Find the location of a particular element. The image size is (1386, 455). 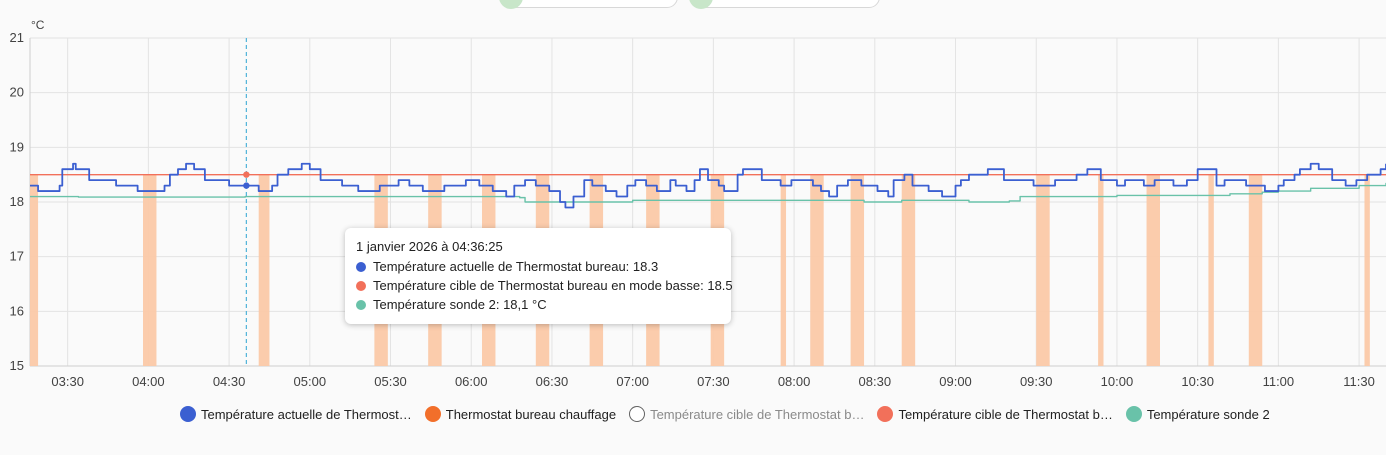

x-tick-label: 11:30 is located at coordinates (1359, 381).